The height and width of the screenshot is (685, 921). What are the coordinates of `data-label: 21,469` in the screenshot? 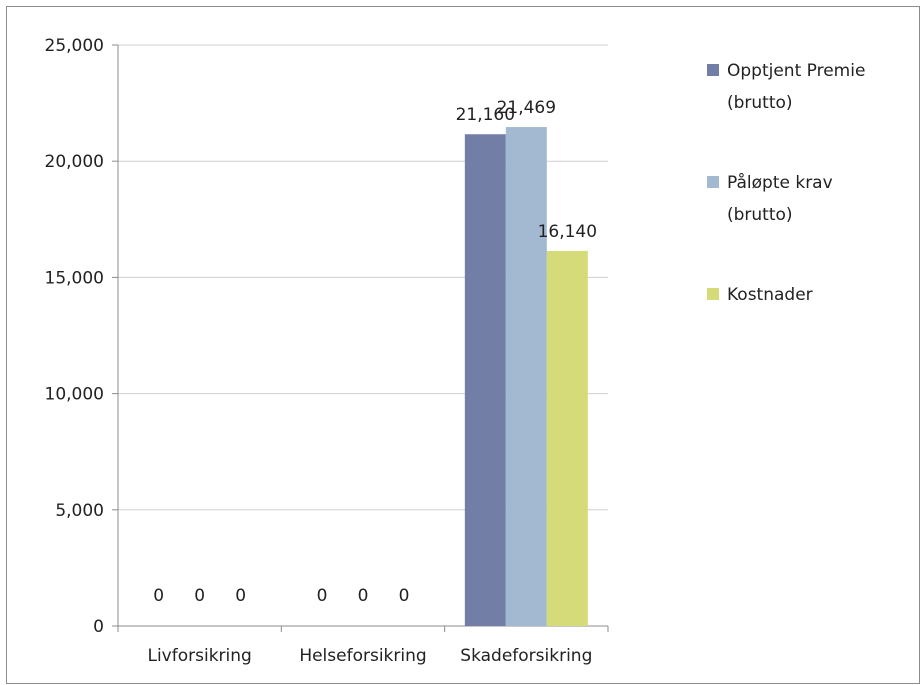 It's located at (526, 108).